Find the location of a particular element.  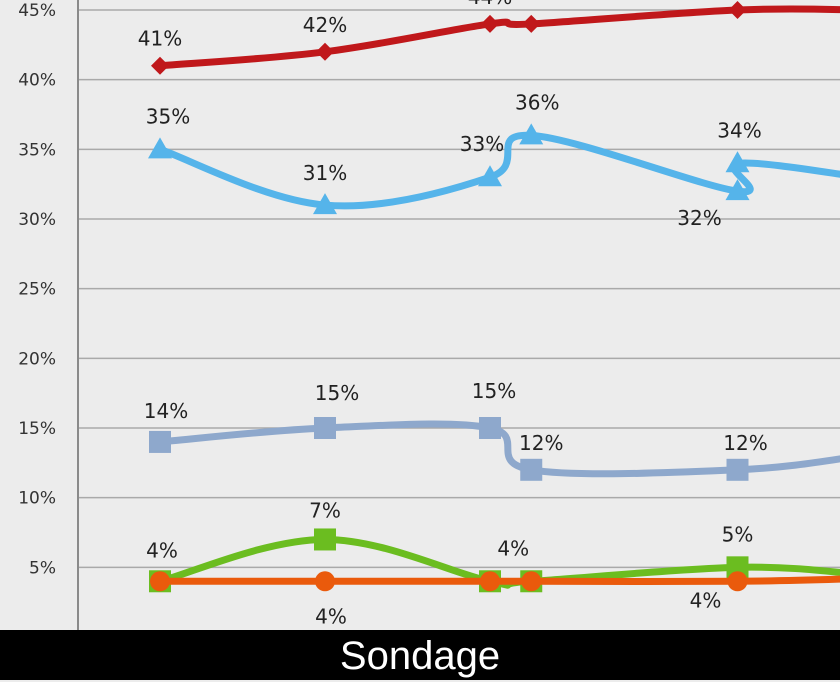

caption-text: Sondage is located at coordinates (420, 656).